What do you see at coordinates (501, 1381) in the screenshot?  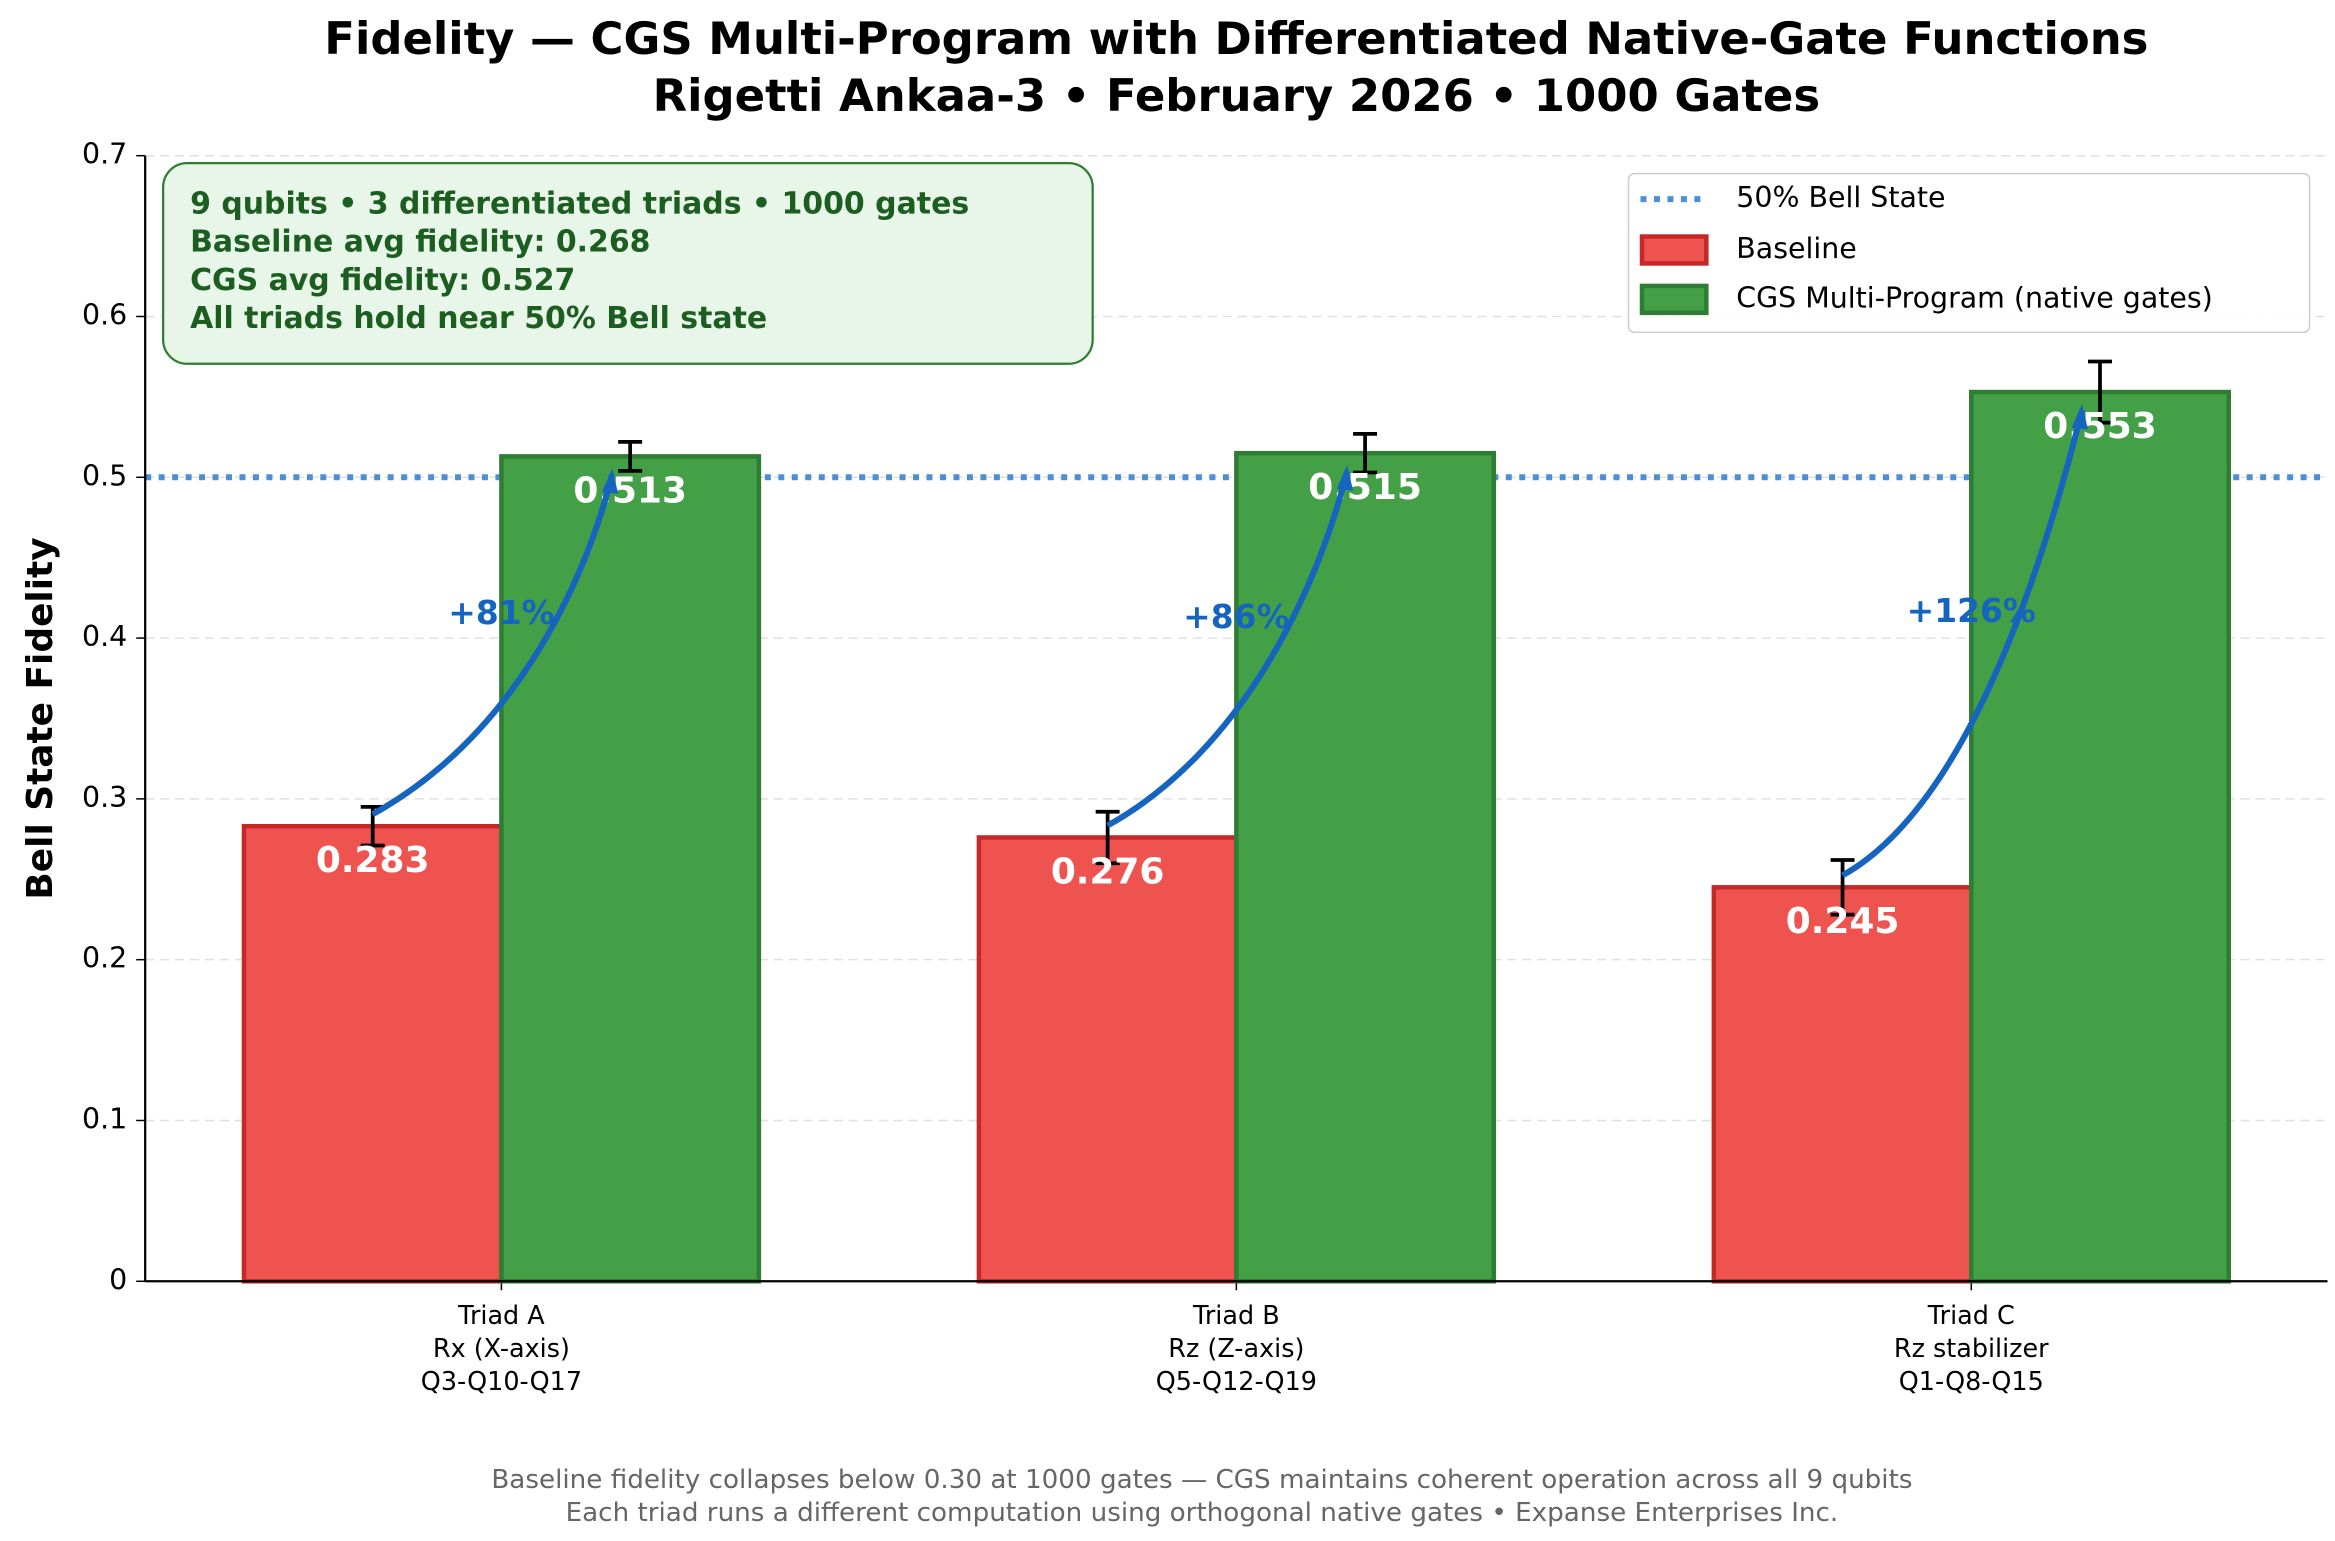 I see `x-tick-label: Q3-Q10-Q17` at bounding box center [501, 1381].